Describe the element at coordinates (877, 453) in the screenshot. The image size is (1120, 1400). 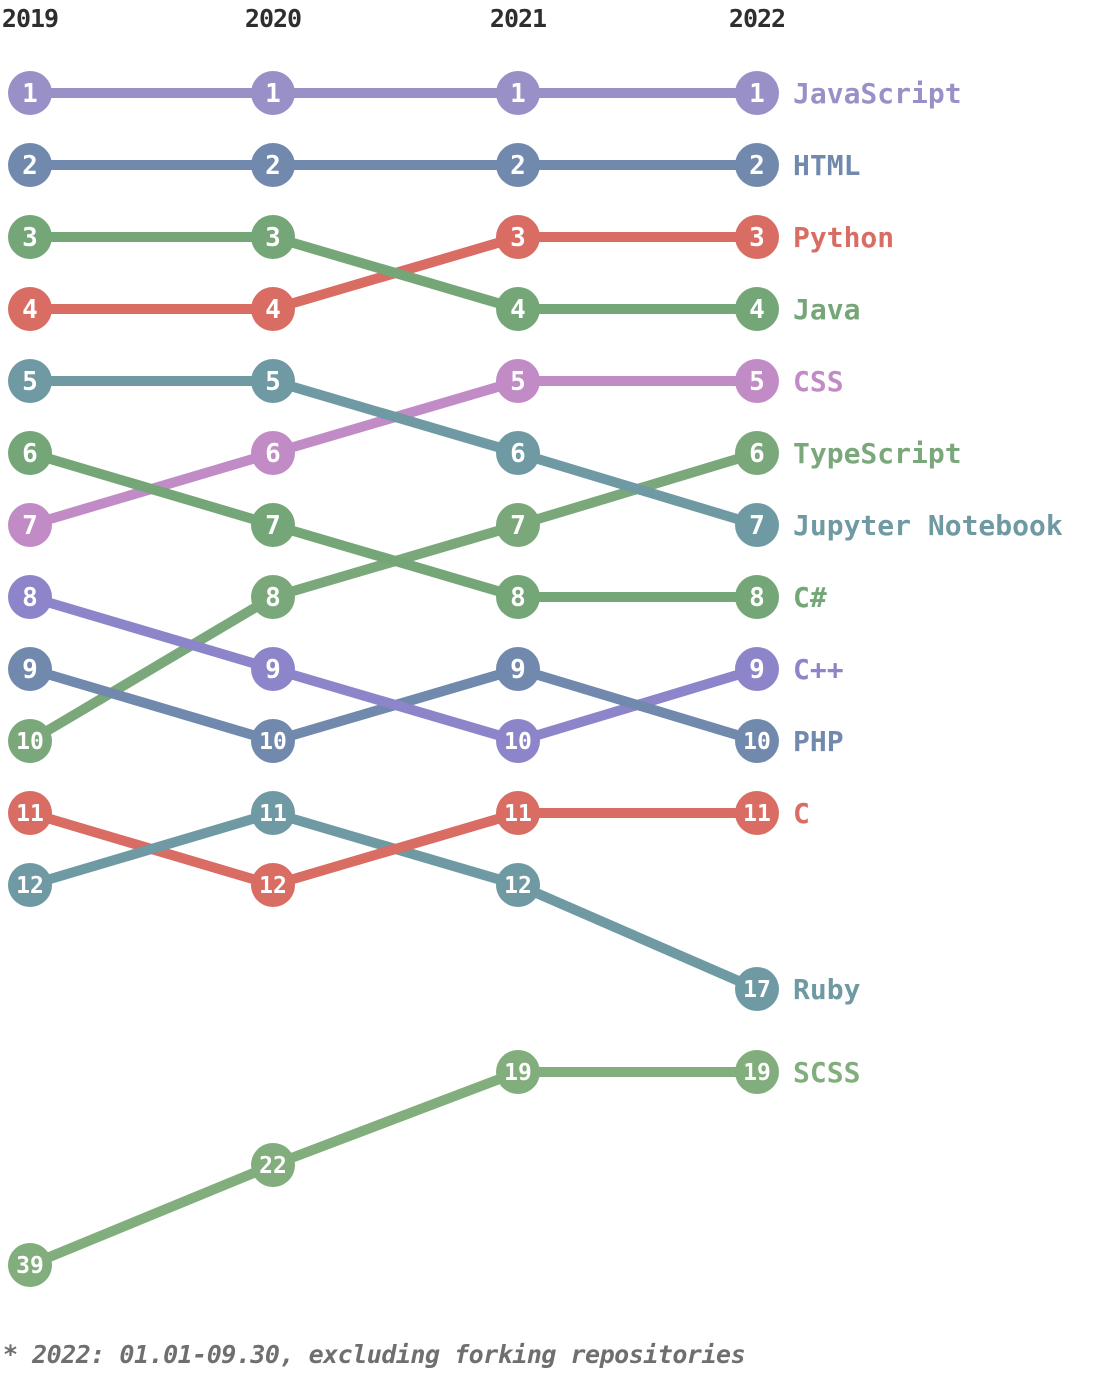
I see `series-label-typescript: TypeScript` at that location.